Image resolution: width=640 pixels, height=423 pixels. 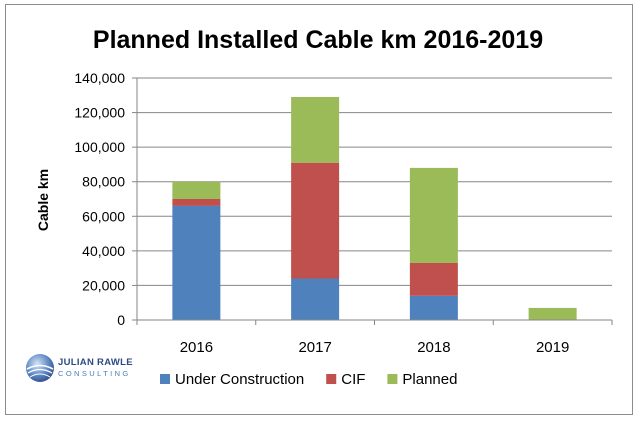 I want to click on x-tick-labels: 2016 2017 2018 2019, so click(x=375, y=347).